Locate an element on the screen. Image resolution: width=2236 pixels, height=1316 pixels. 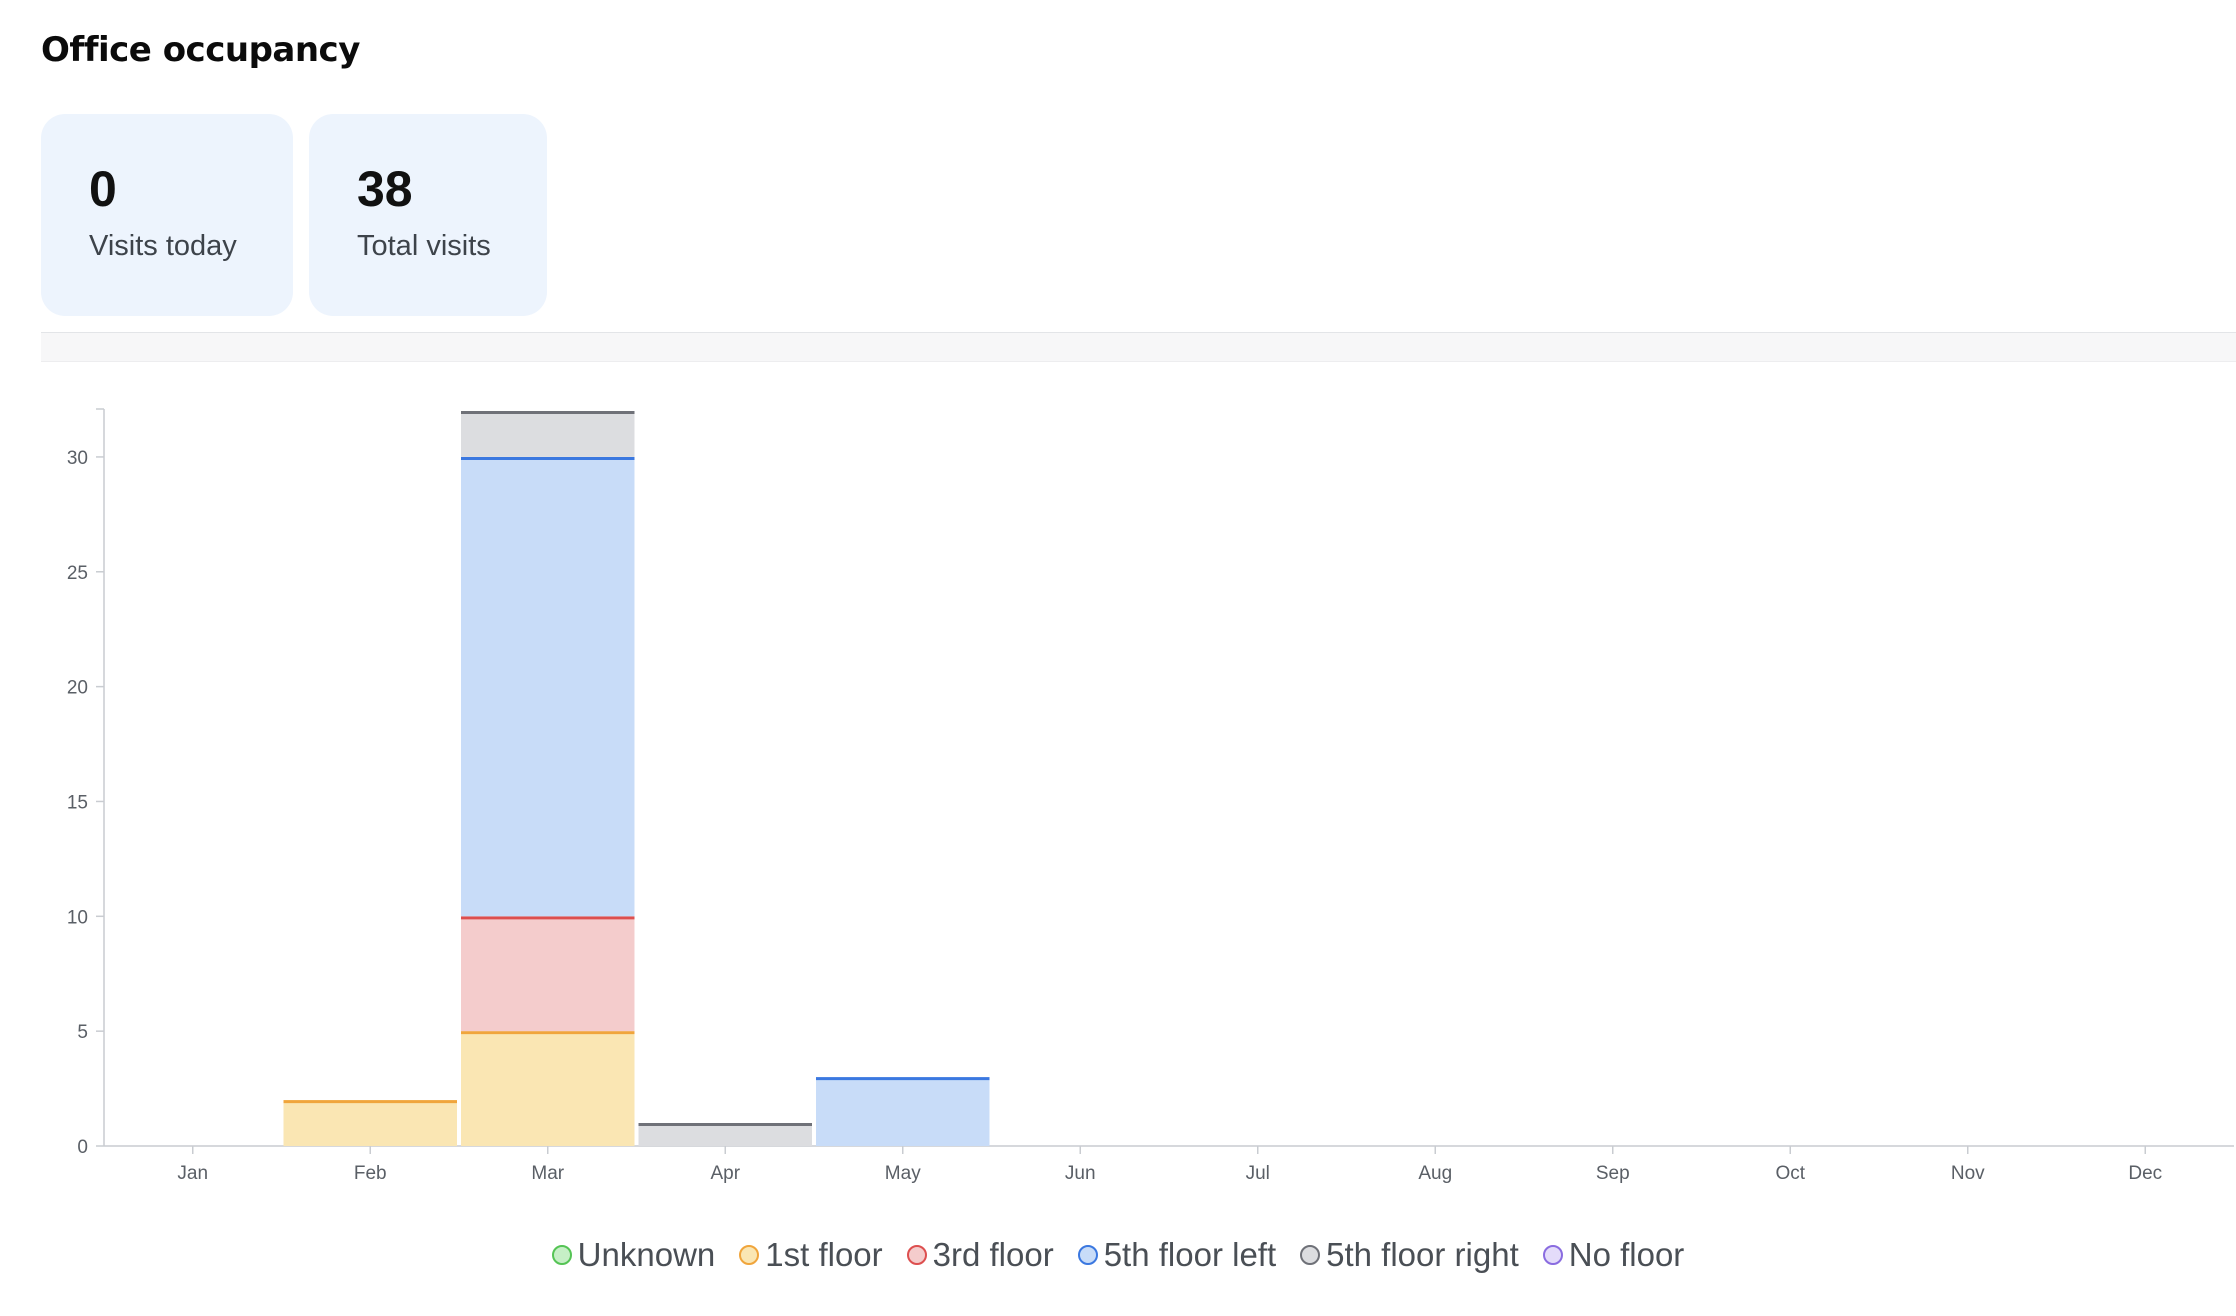
x-tick-label: Jun is located at coordinates (1080, 1173).